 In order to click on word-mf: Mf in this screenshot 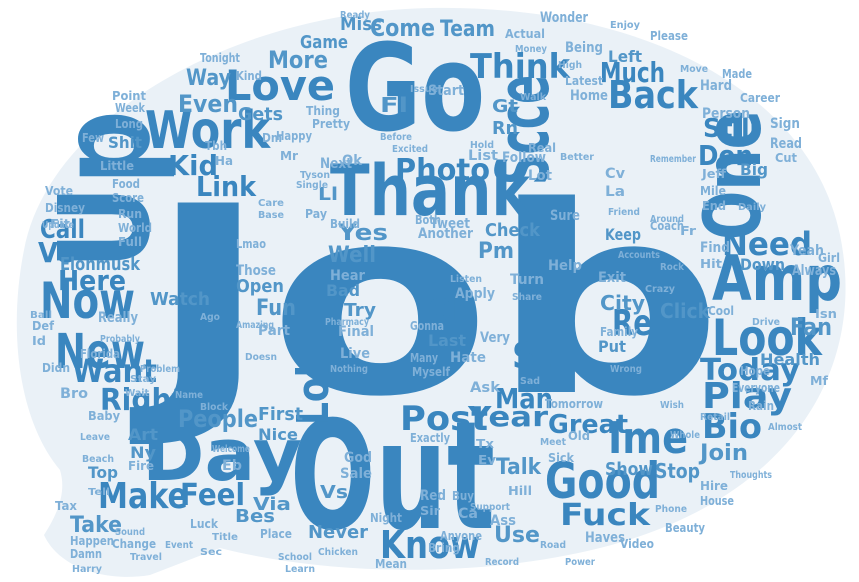, I will do `click(819, 381)`.